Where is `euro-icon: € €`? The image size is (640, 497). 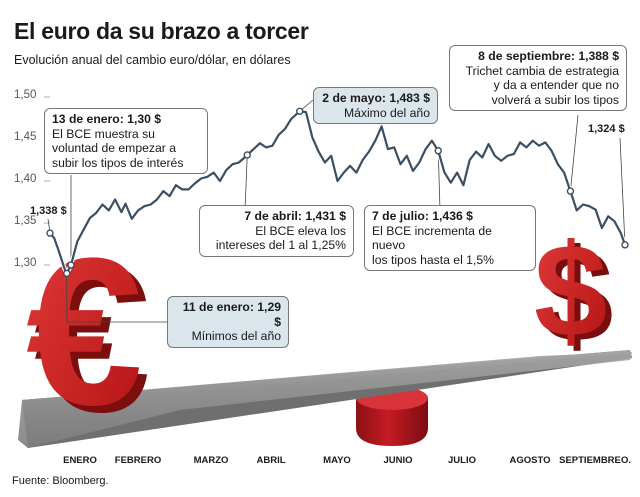 euro-icon: € € is located at coordinates (88, 335).